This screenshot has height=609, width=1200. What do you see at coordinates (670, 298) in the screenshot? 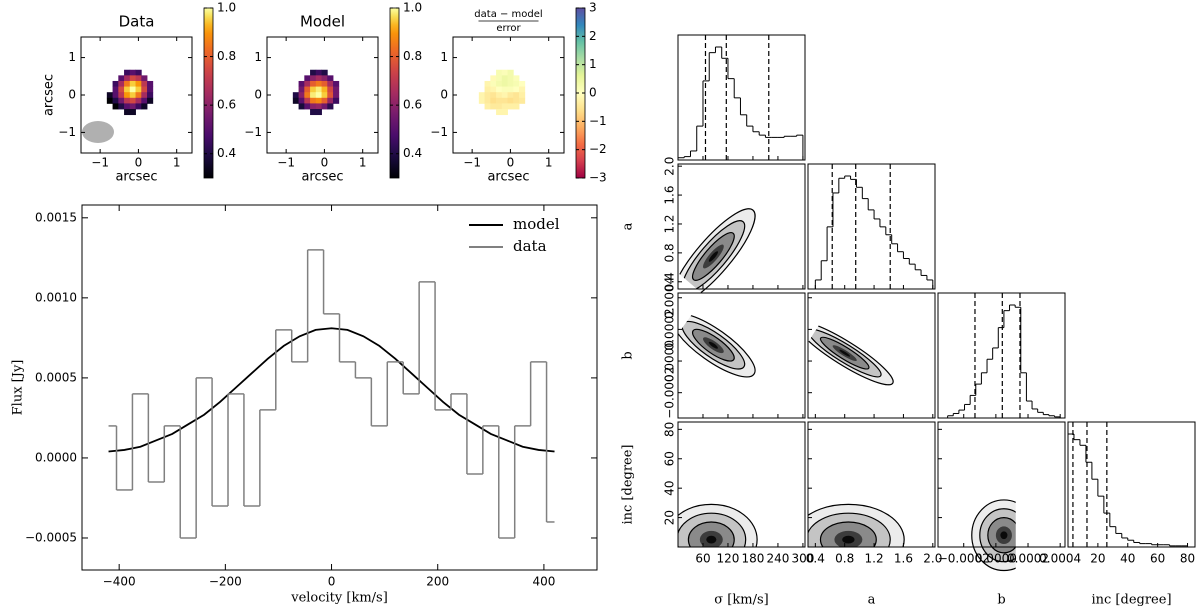
I see `y-tick-label: 0.0004` at bounding box center [670, 298].